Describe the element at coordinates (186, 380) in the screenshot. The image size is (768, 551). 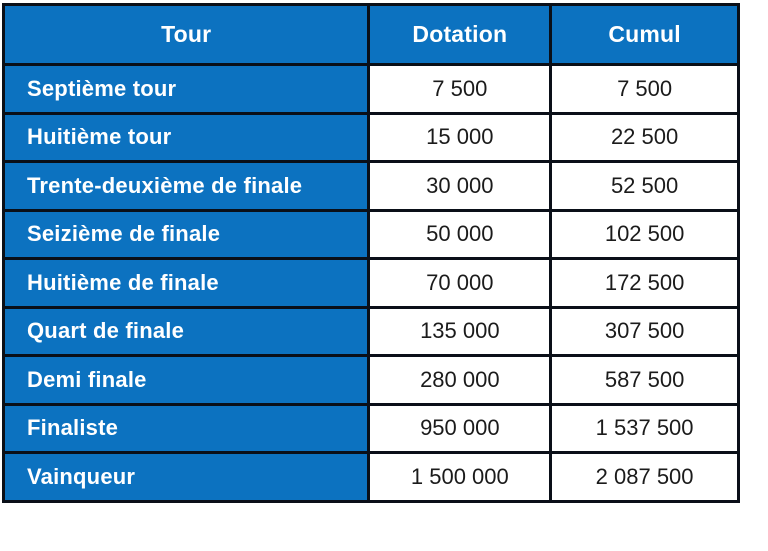
I see `row-label-cell: Demi finale` at that location.